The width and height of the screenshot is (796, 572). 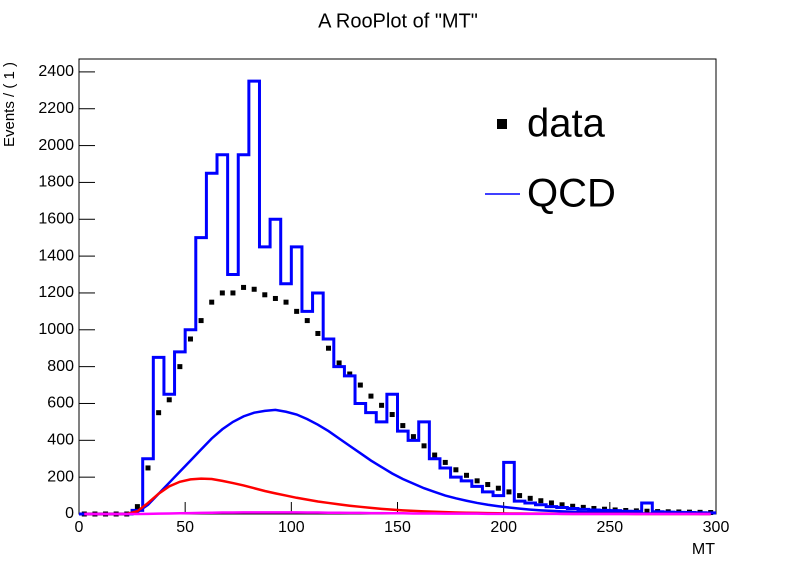 I want to click on x-tick-label: 200, so click(x=503, y=527).